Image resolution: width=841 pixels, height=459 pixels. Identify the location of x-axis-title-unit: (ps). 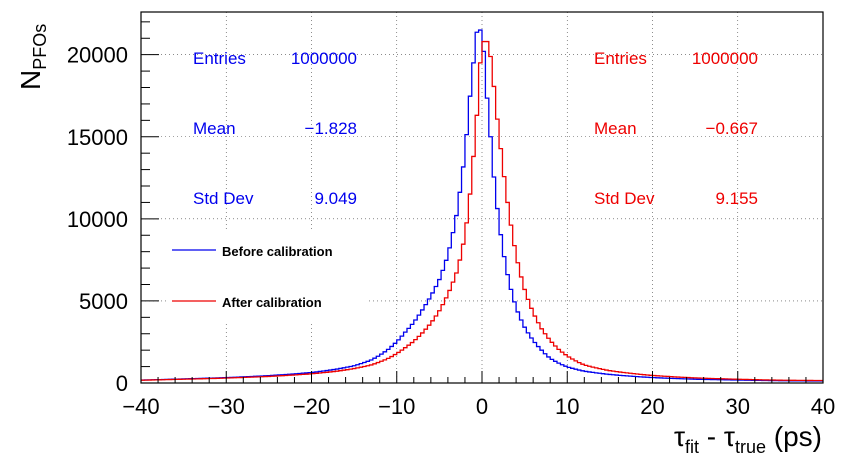
(794, 436).